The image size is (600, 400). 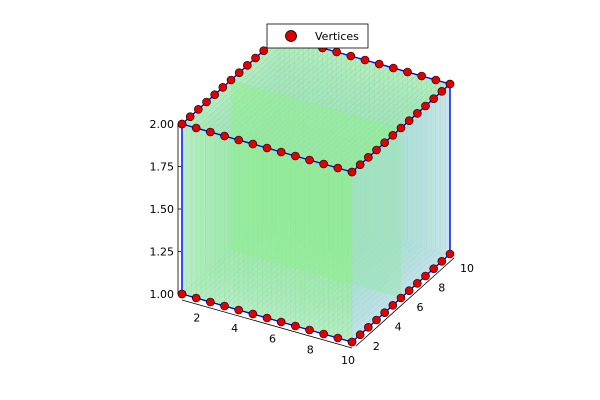 I want to click on y-tick-label: 8, so click(x=441, y=288).